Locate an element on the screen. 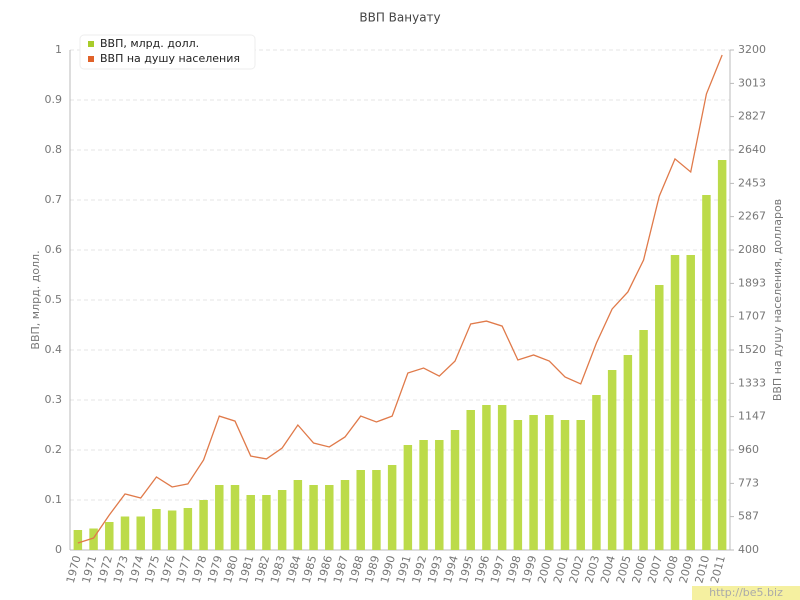  y2-tick-label: 1707 is located at coordinates (752, 316).